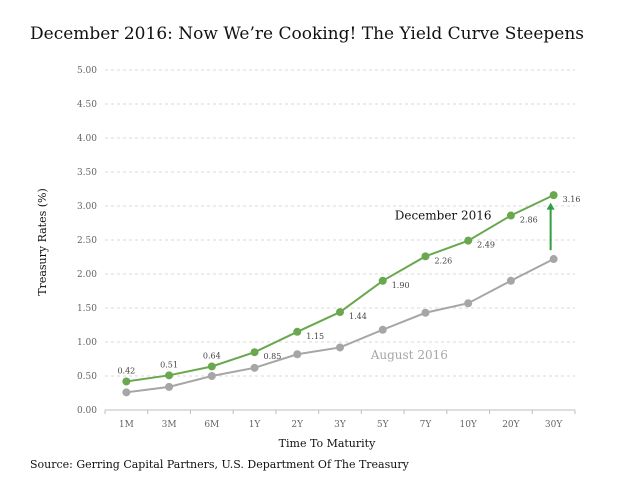 The width and height of the screenshot is (640, 480). I want to click on x-tick-label: 1Y, so click(255, 425).